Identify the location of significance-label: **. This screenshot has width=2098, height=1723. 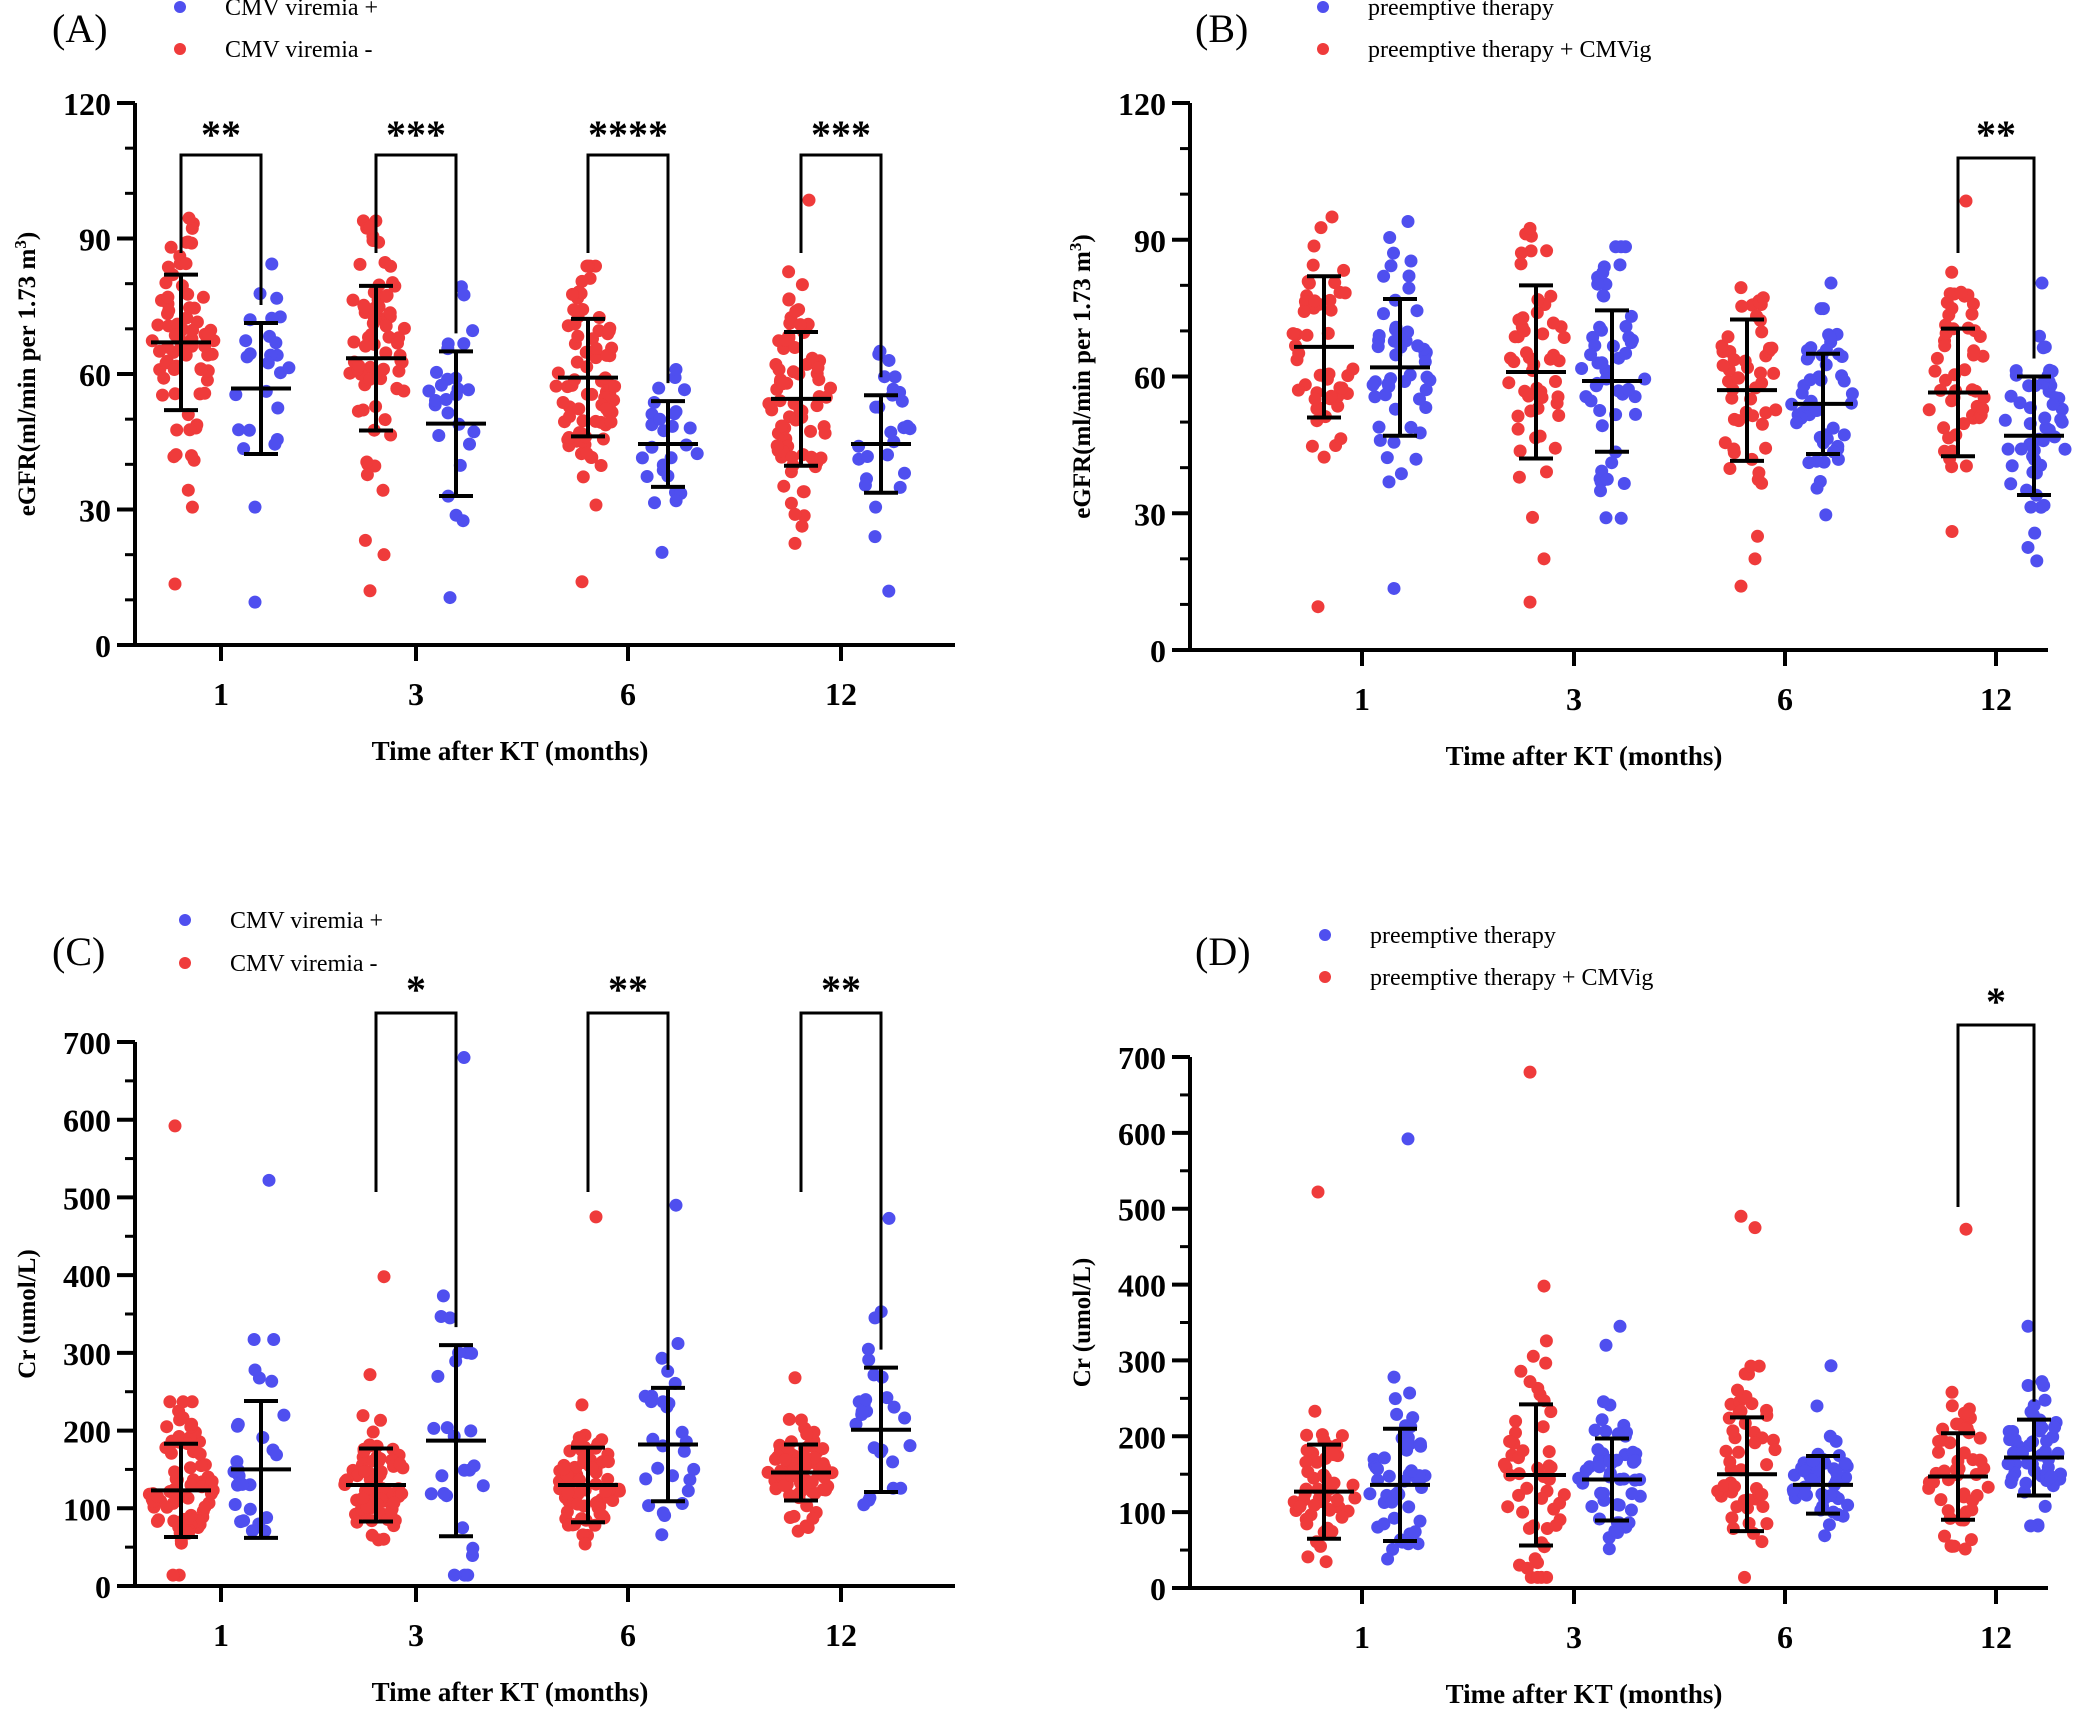
(221, 134).